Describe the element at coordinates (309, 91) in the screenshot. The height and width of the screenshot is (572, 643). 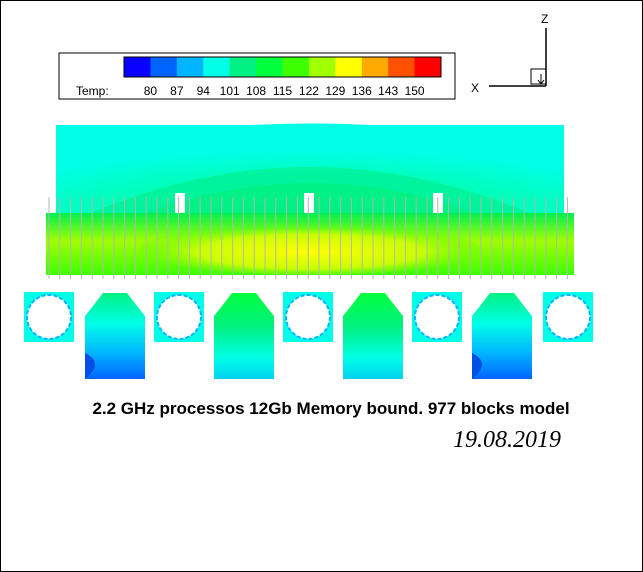
I see `legend-level-label: 122` at that location.